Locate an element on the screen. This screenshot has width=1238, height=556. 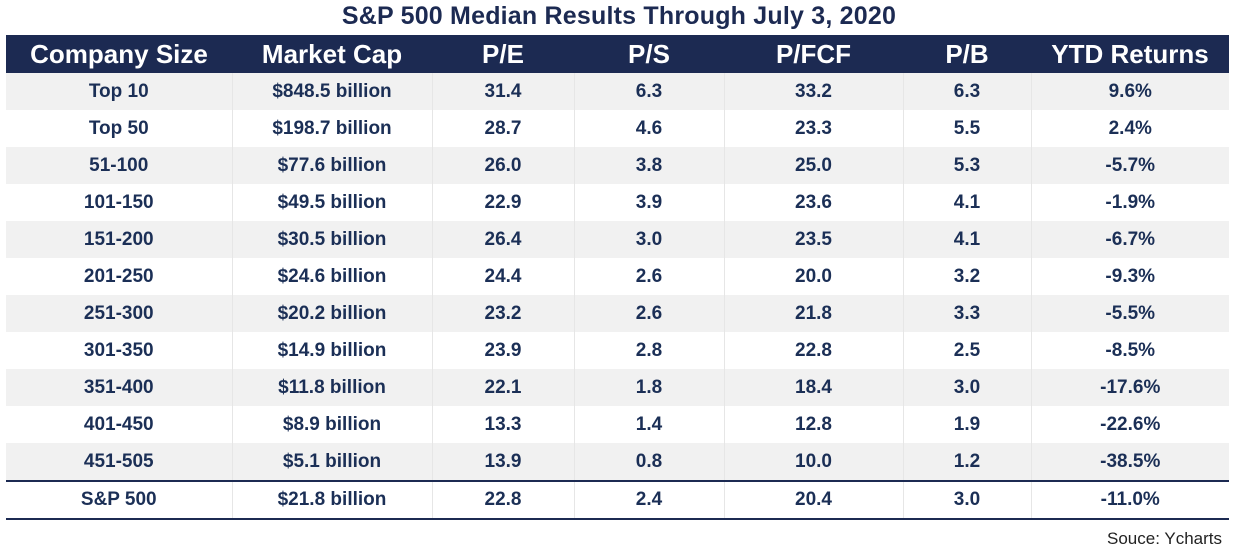
table-row: 151-200 $30.5 billion 26.4 3.0 23.5 4.1 -6.7% is located at coordinates (617, 239).